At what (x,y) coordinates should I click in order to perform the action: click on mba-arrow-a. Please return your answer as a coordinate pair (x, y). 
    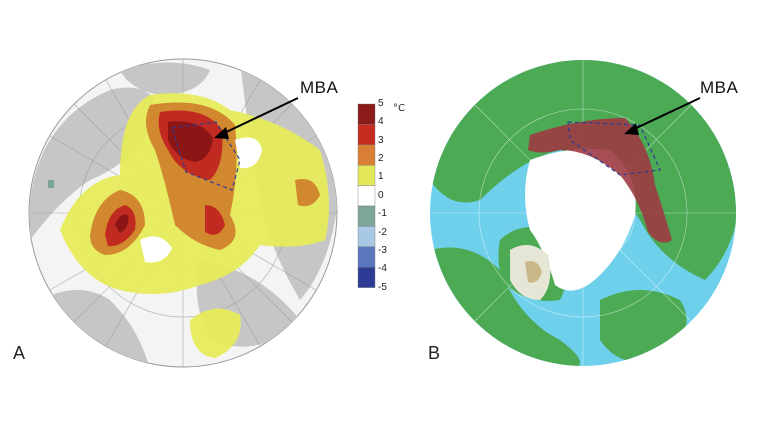
    Looking at the image, I should click on (259, 116).